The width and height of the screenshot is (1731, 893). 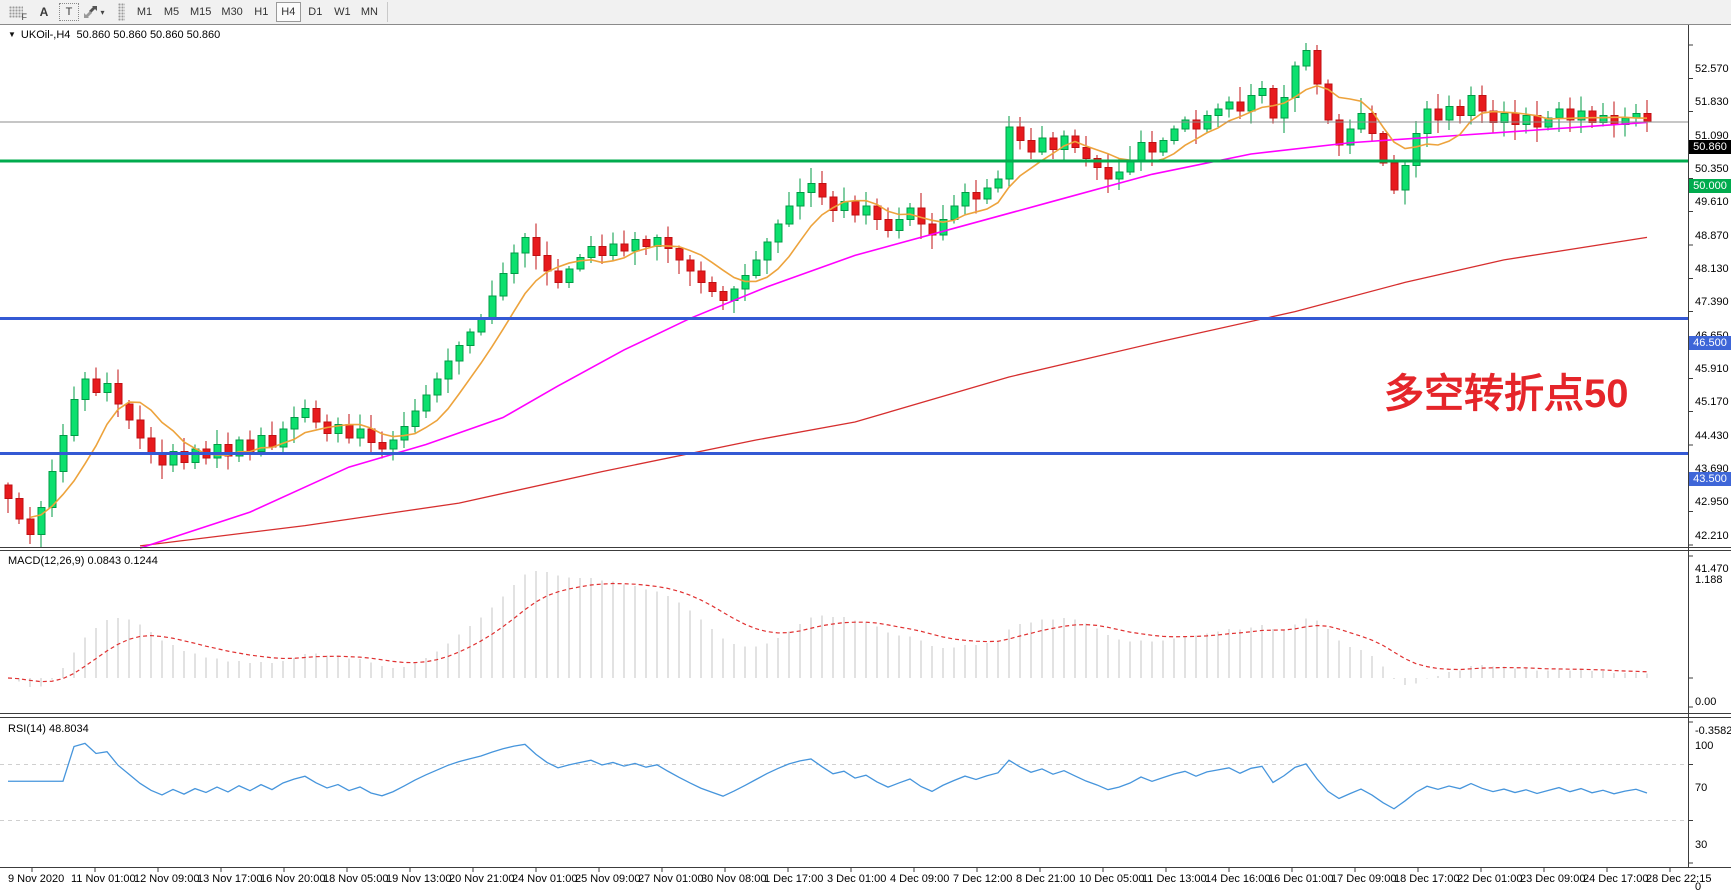 I want to click on time-axis-label: 3 Dec 01:00, so click(x=857, y=879).